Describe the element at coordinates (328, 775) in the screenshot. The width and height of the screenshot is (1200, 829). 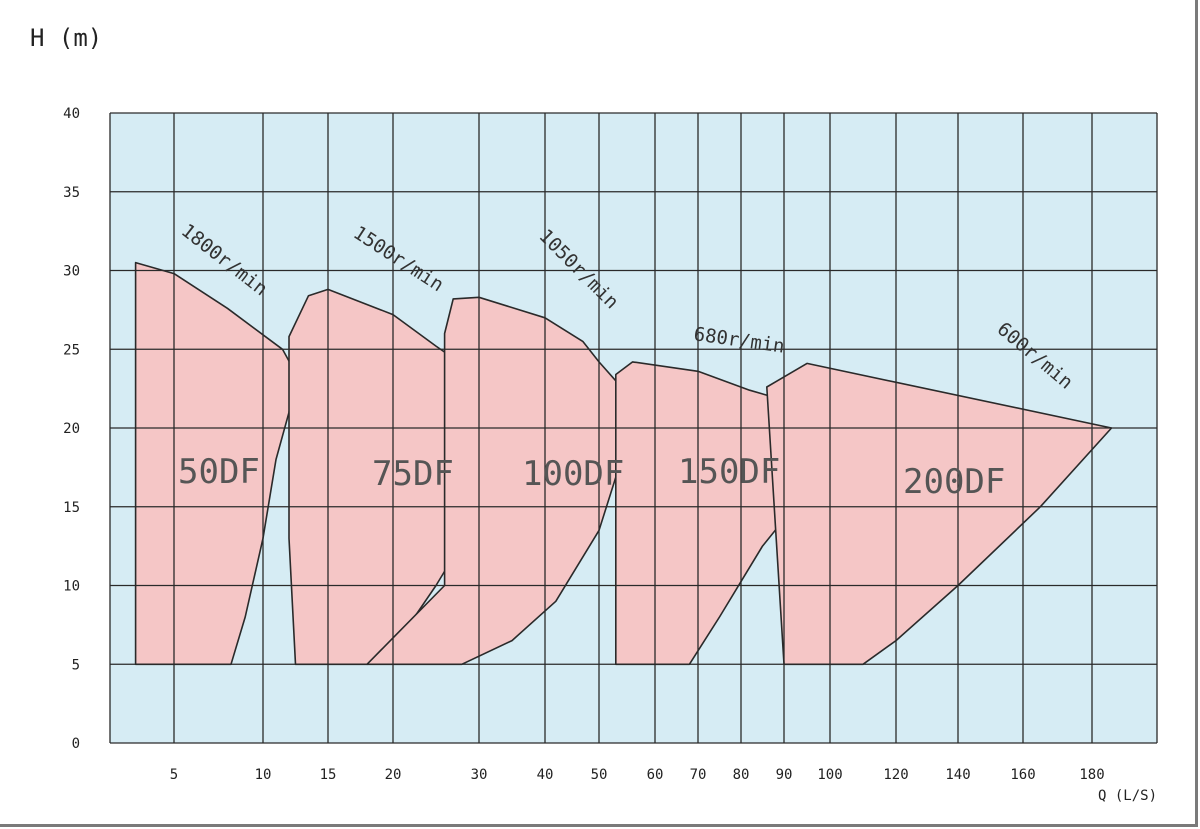
I see `x-tick-label: 15` at that location.